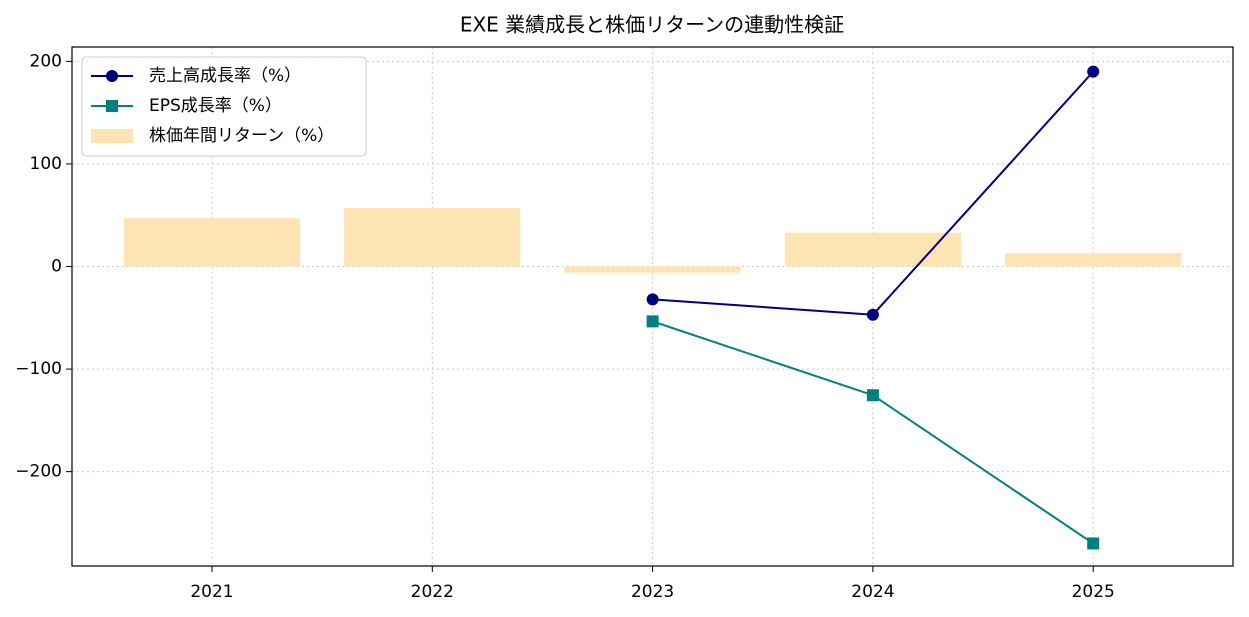  What do you see at coordinates (215, 106) in the screenshot?
I see `legend-label: EPS成長率（%）` at bounding box center [215, 106].